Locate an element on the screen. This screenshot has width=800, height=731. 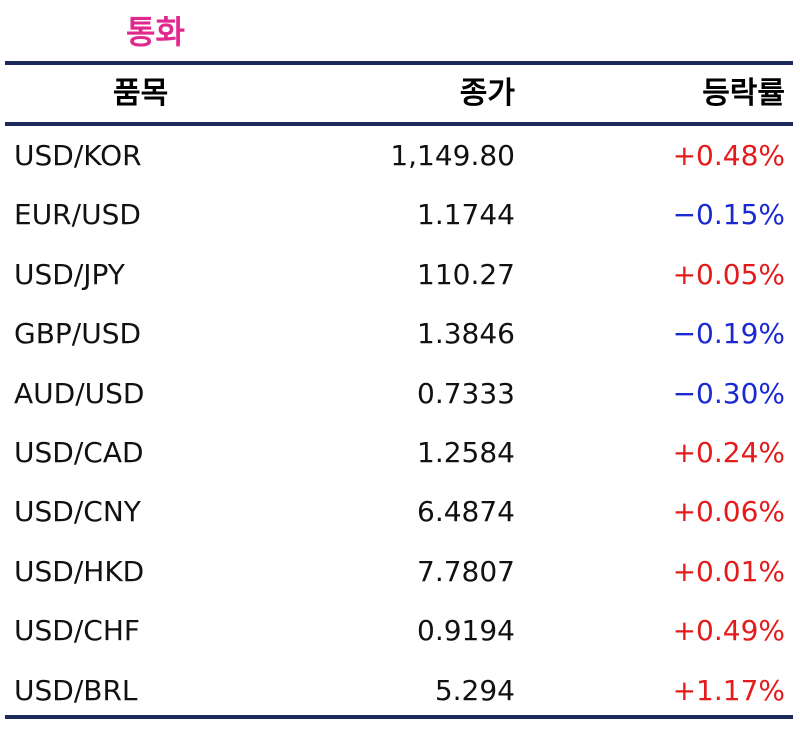
table-row: GBP/USD 1.3846 −0.19% is located at coordinates (400, 333).